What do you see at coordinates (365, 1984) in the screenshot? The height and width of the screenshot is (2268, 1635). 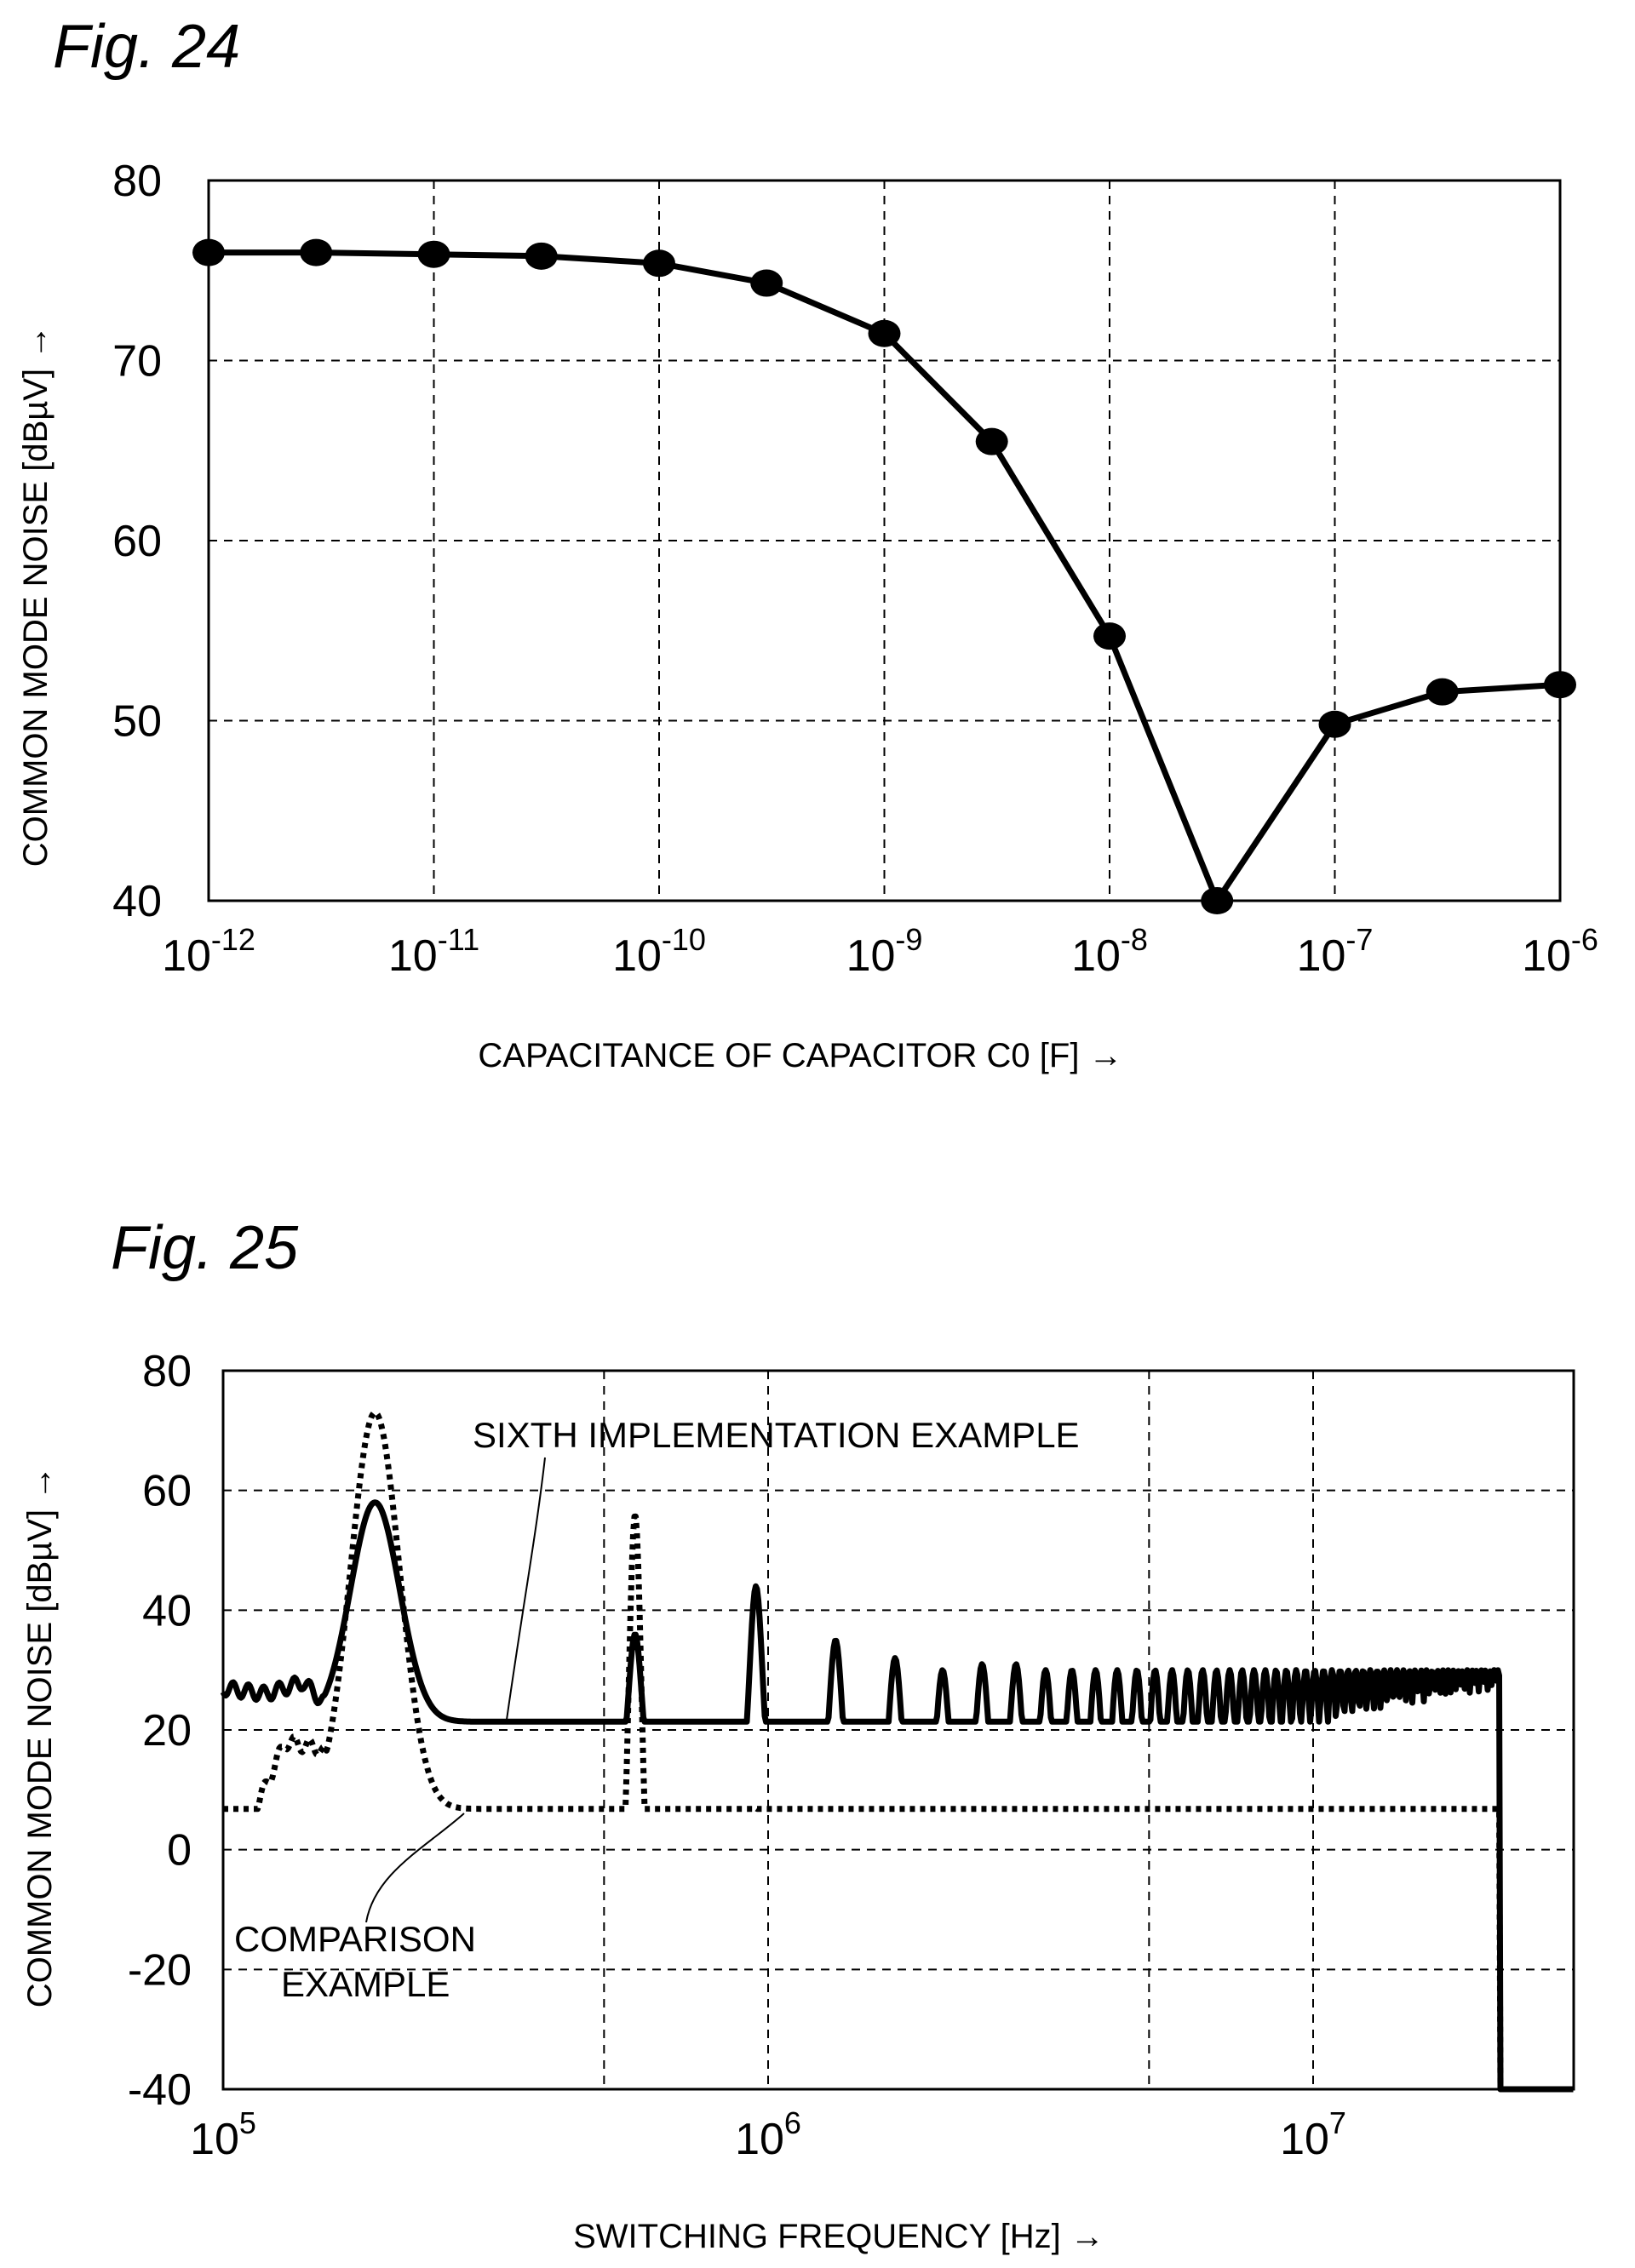 I see `annotation-comparison-line2: EXAMPLE` at bounding box center [365, 1984].